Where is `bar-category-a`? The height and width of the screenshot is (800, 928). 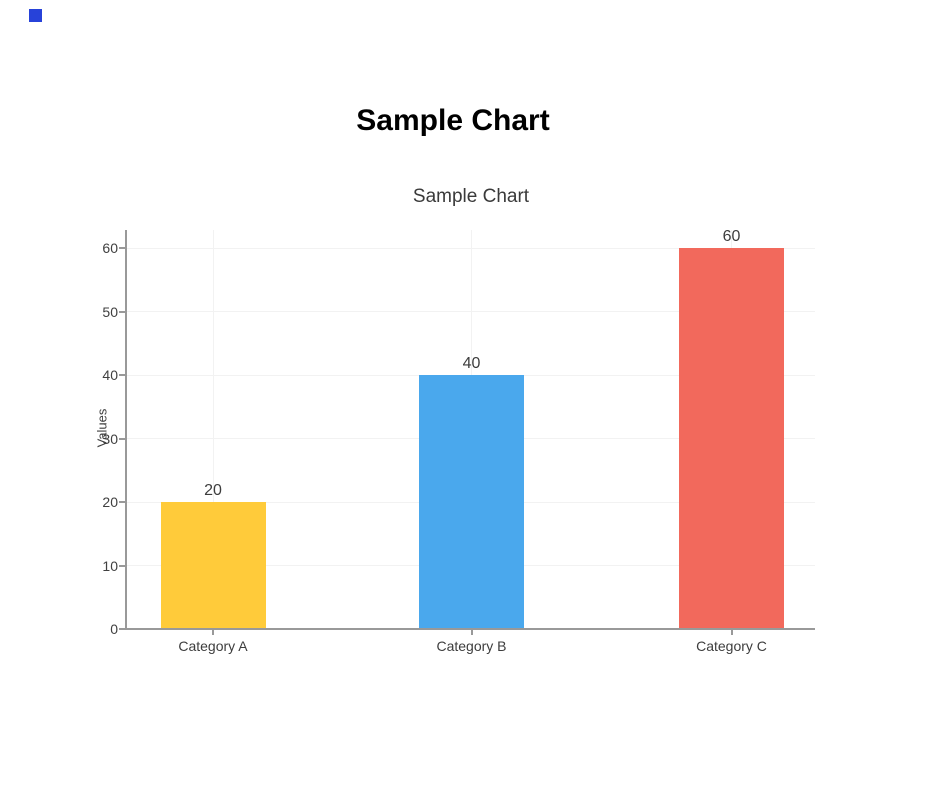 bar-category-a is located at coordinates (213, 565).